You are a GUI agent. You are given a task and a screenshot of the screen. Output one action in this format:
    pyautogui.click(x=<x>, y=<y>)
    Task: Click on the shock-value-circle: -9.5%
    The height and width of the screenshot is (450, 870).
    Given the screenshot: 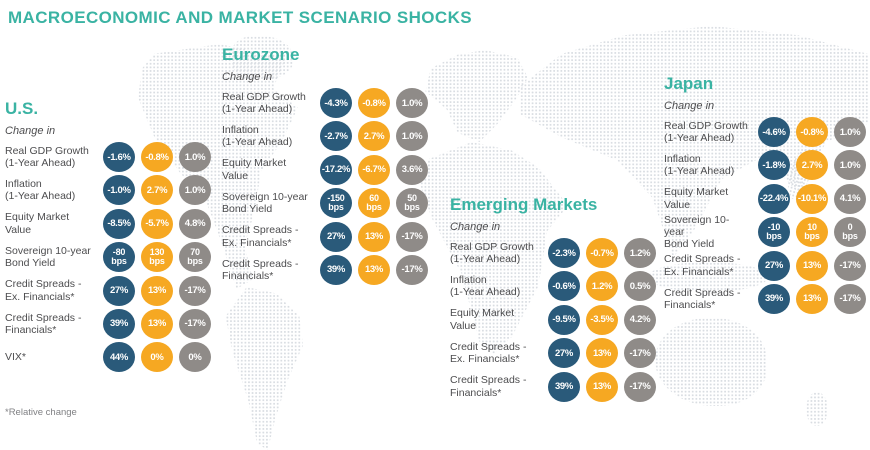 What is the action you would take?
    pyautogui.click(x=564, y=319)
    